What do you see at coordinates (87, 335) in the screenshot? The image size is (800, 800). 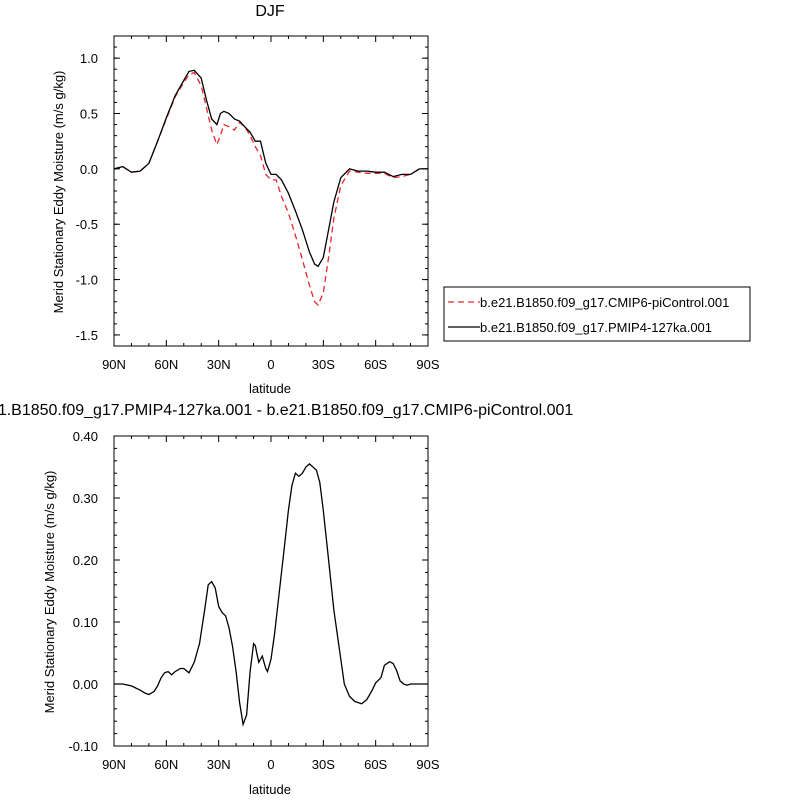 I see `y-tick-label: -1.5` at bounding box center [87, 335].